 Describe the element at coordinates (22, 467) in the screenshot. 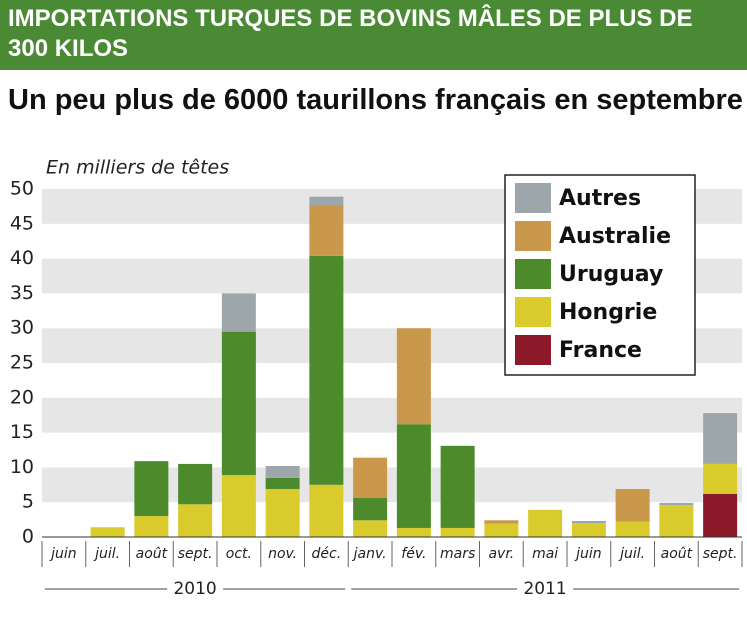

I see `y-tick-label: 10` at that location.